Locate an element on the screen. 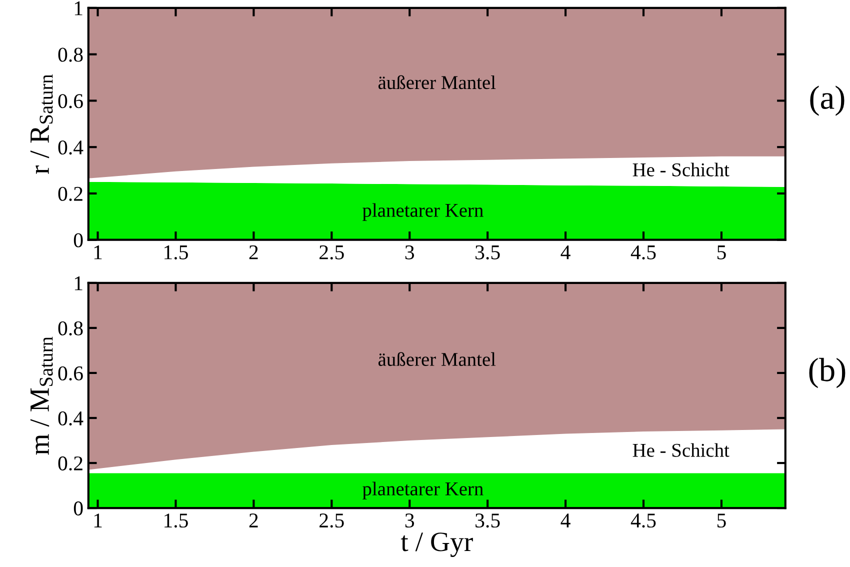  y-axis-title: m / M$_{Saturn}$ is located at coordinates (41, 395).